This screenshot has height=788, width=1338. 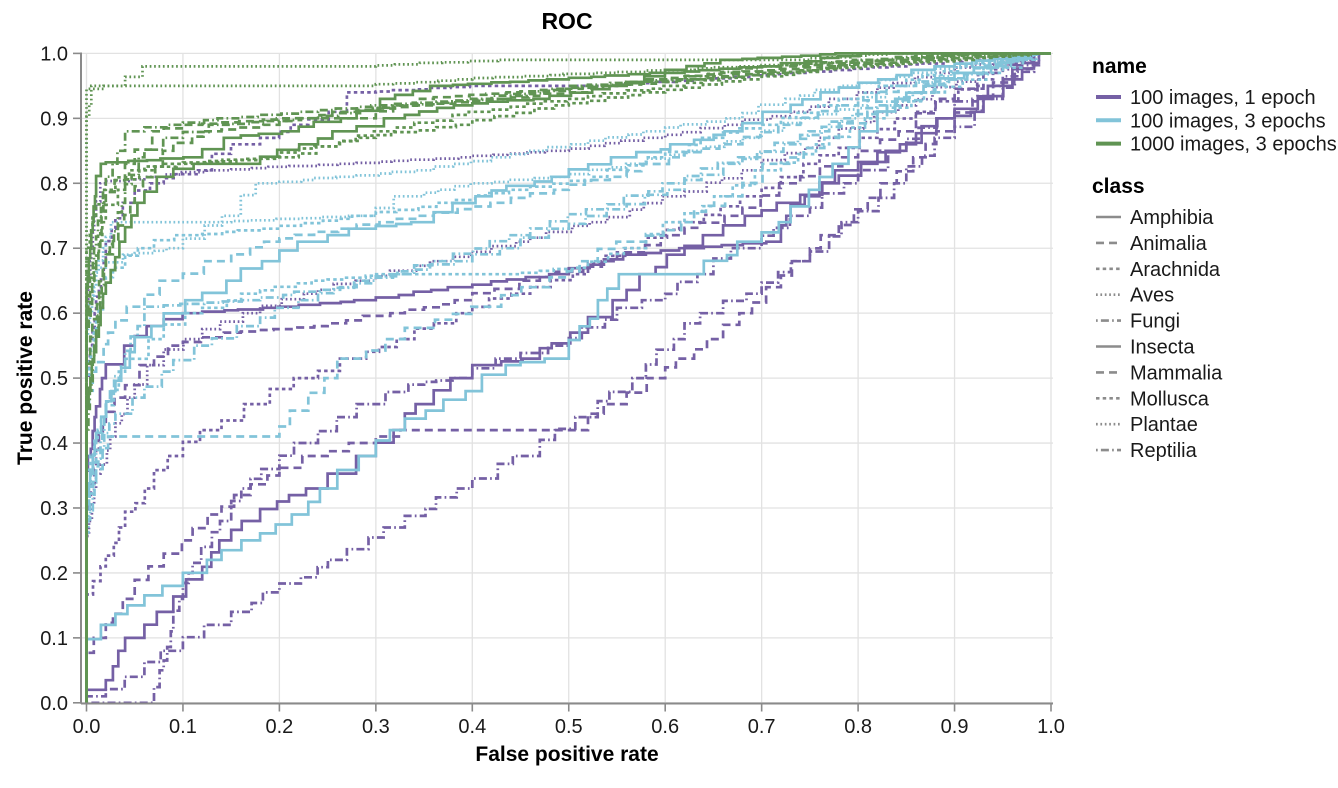 I want to click on x-tick-label: 0.8, so click(x=858, y=727).